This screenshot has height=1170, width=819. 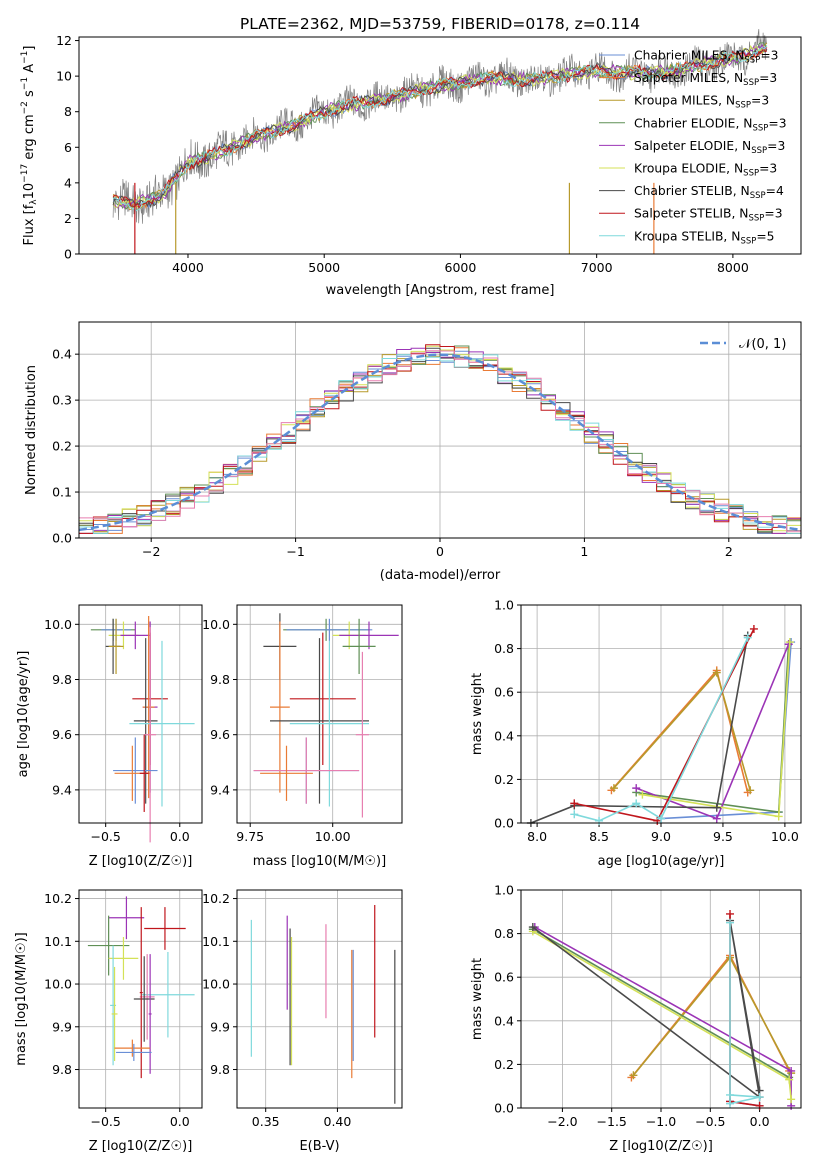 I want to click on y-tick-label: 0.0, so click(x=504, y=1108).